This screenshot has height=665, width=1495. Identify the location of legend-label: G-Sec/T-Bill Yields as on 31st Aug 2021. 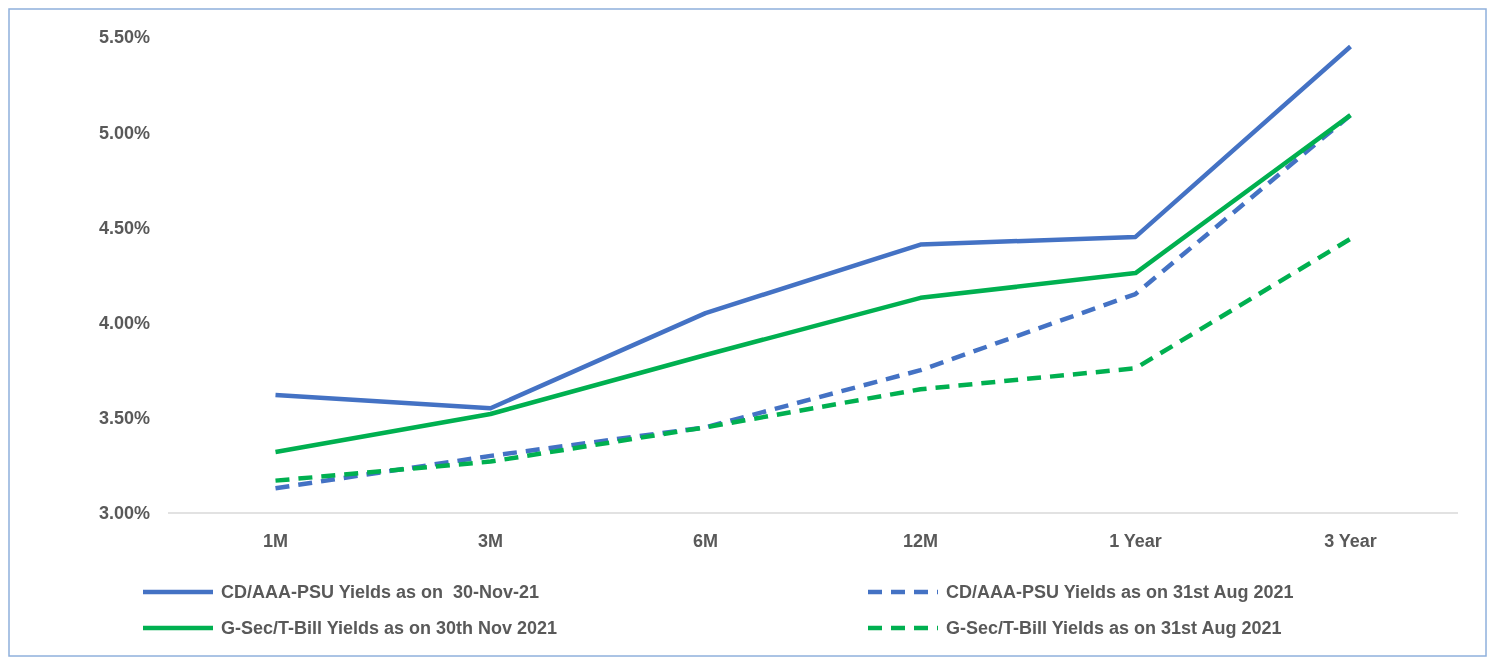
(1114, 628).